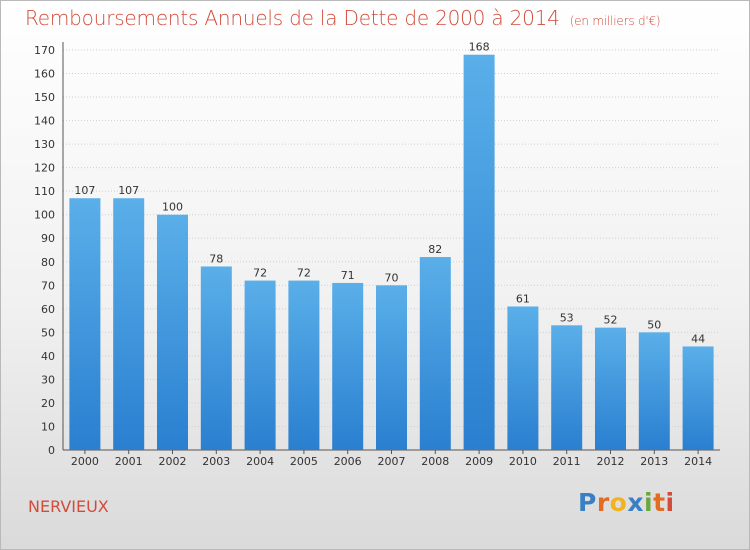 Image resolution: width=750 pixels, height=550 pixels. Describe the element at coordinates (44, 191) in the screenshot. I see `y-tick-label: 110` at that location.